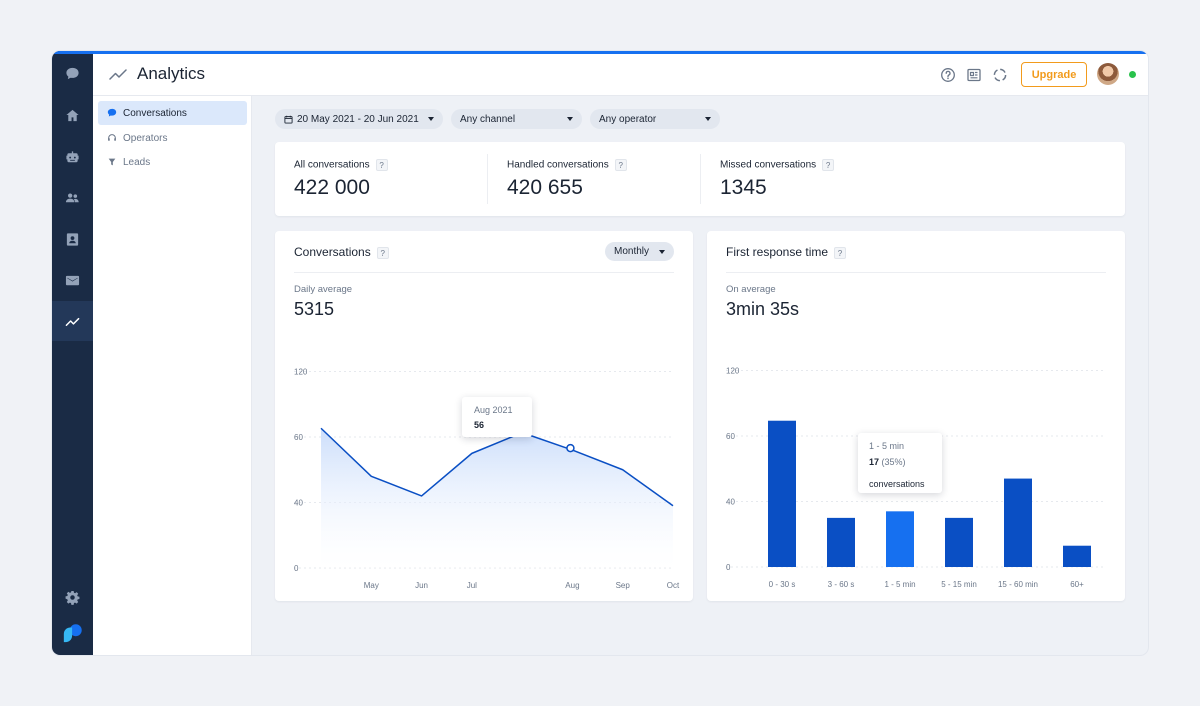  I want to click on tooltip-value: 56, so click(479, 425).